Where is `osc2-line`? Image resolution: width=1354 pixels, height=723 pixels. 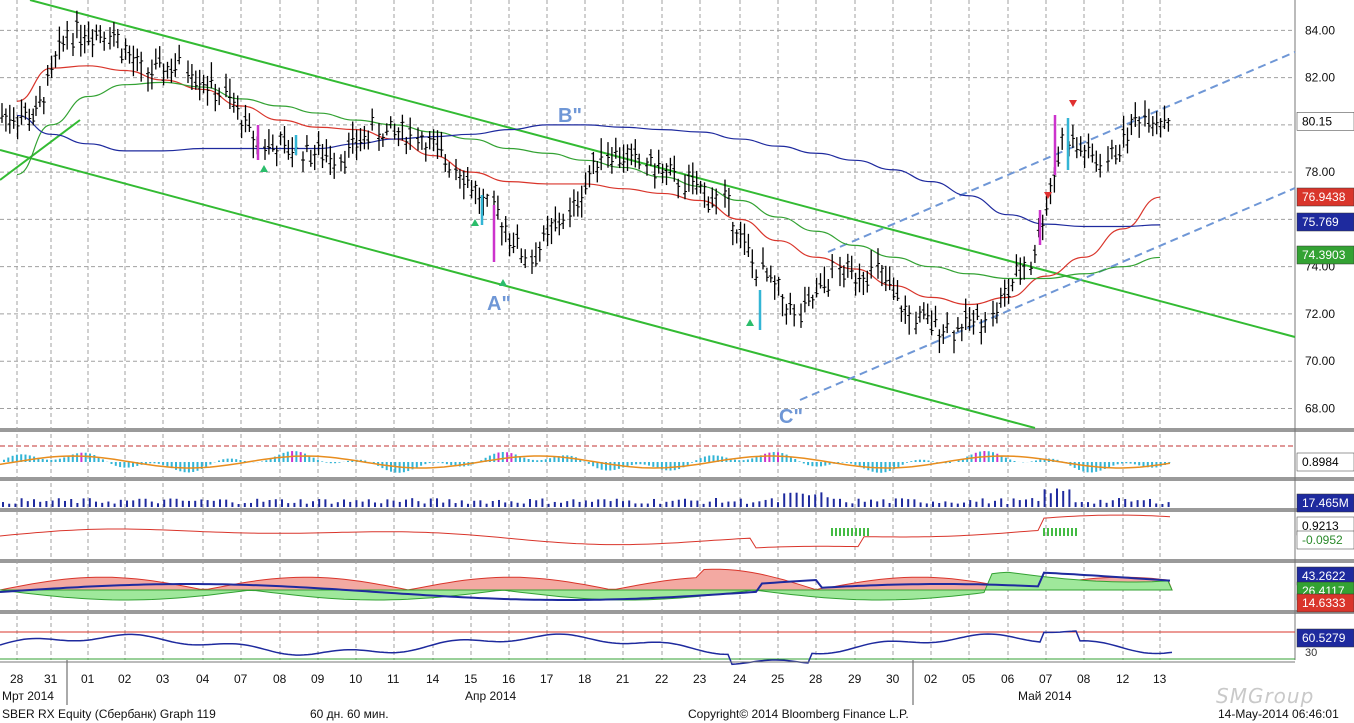
osc2-line is located at coordinates (585, 531).